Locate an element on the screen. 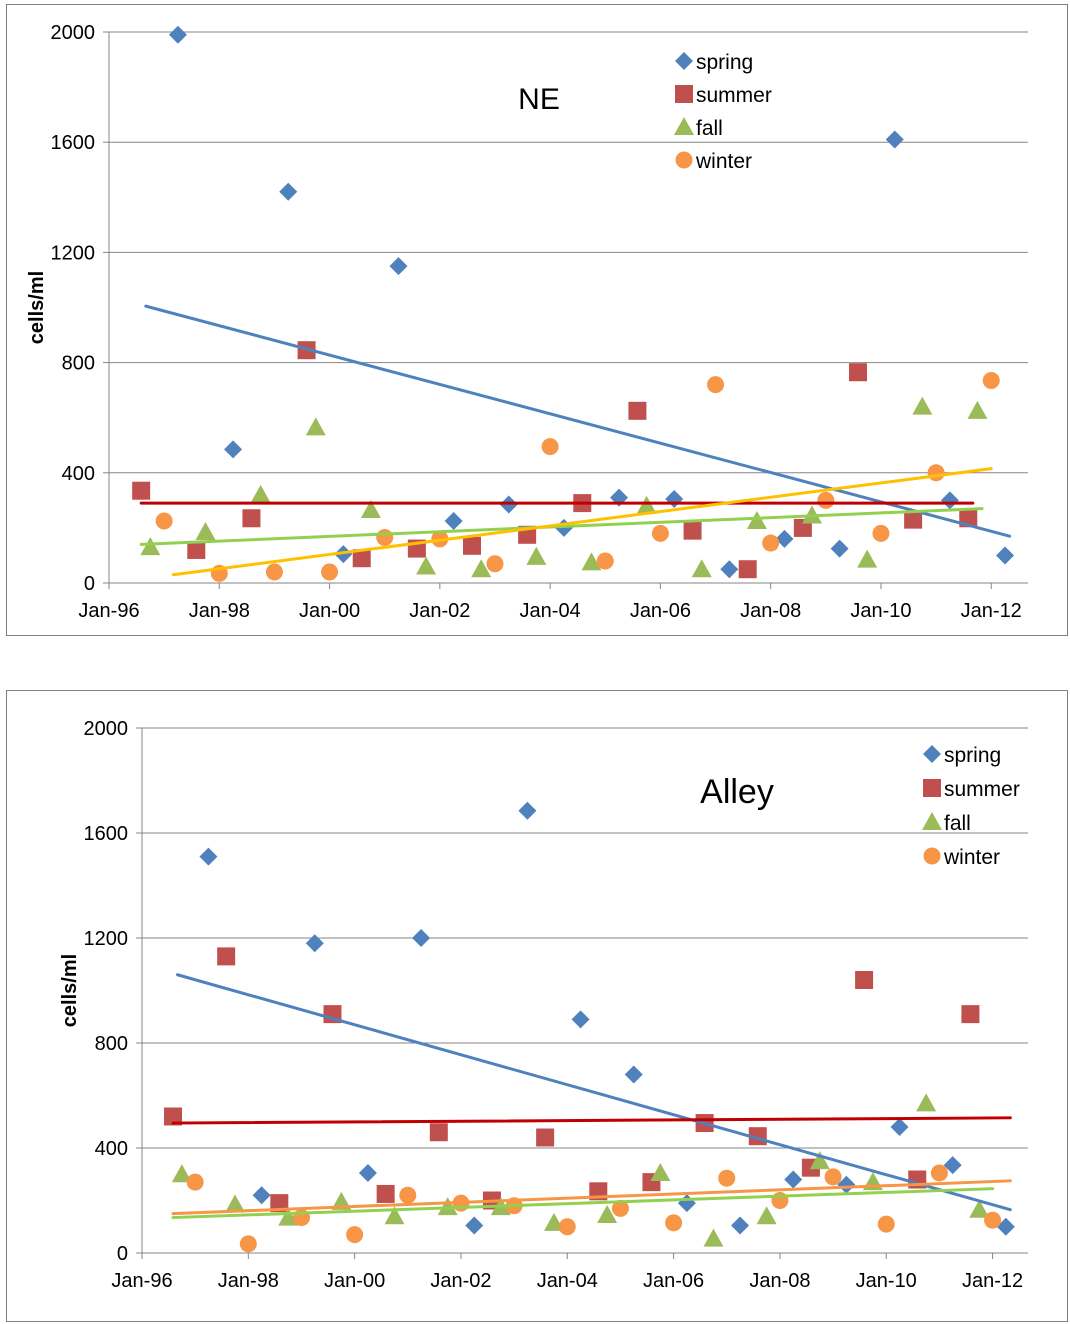 The image size is (1070, 1324). y-tick-label: 1200 is located at coordinates (106, 939).